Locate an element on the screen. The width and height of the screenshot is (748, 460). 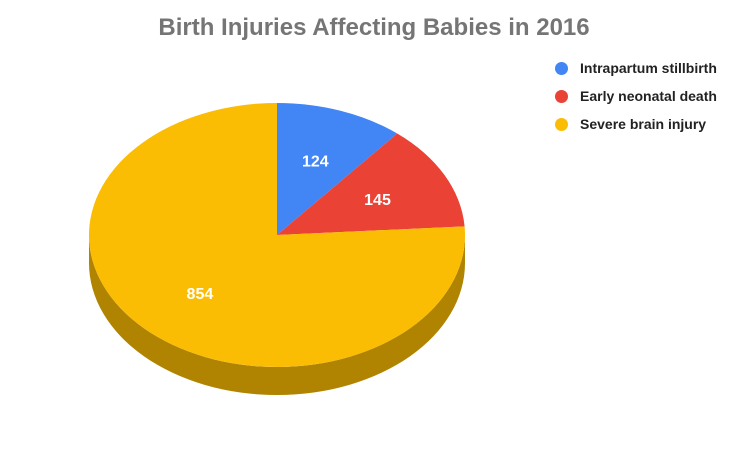
pie-labels: 124 145 854 is located at coordinates (289, 228).